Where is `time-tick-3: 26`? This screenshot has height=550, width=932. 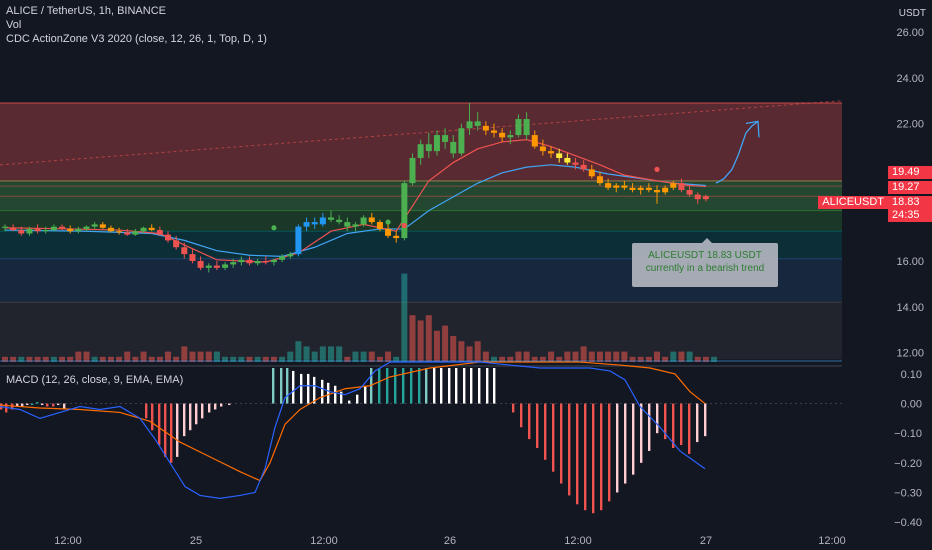 time-tick-3: 26 is located at coordinates (450, 541).